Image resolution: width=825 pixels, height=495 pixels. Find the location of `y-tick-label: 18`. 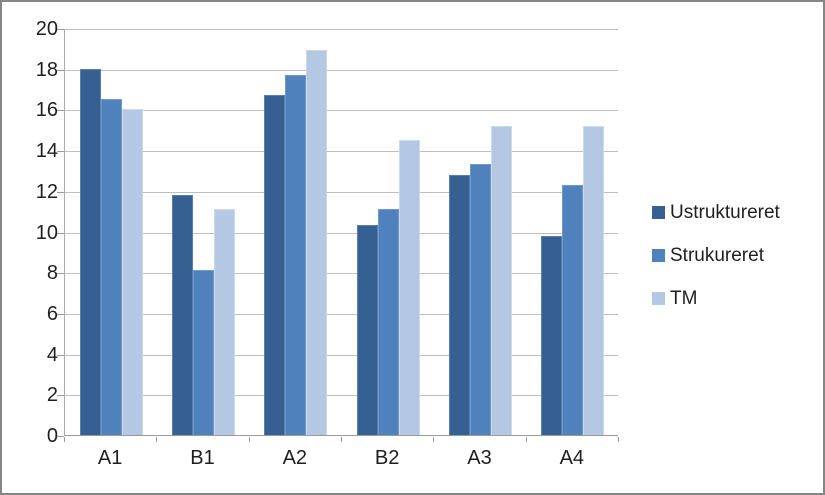

y-tick-label: 18 is located at coordinates (46, 69).